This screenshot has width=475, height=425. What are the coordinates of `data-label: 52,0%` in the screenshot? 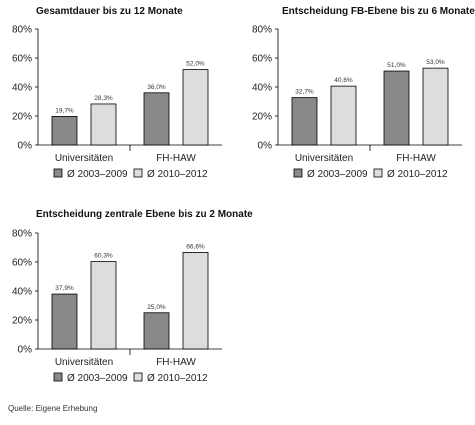 It's located at (195, 64).